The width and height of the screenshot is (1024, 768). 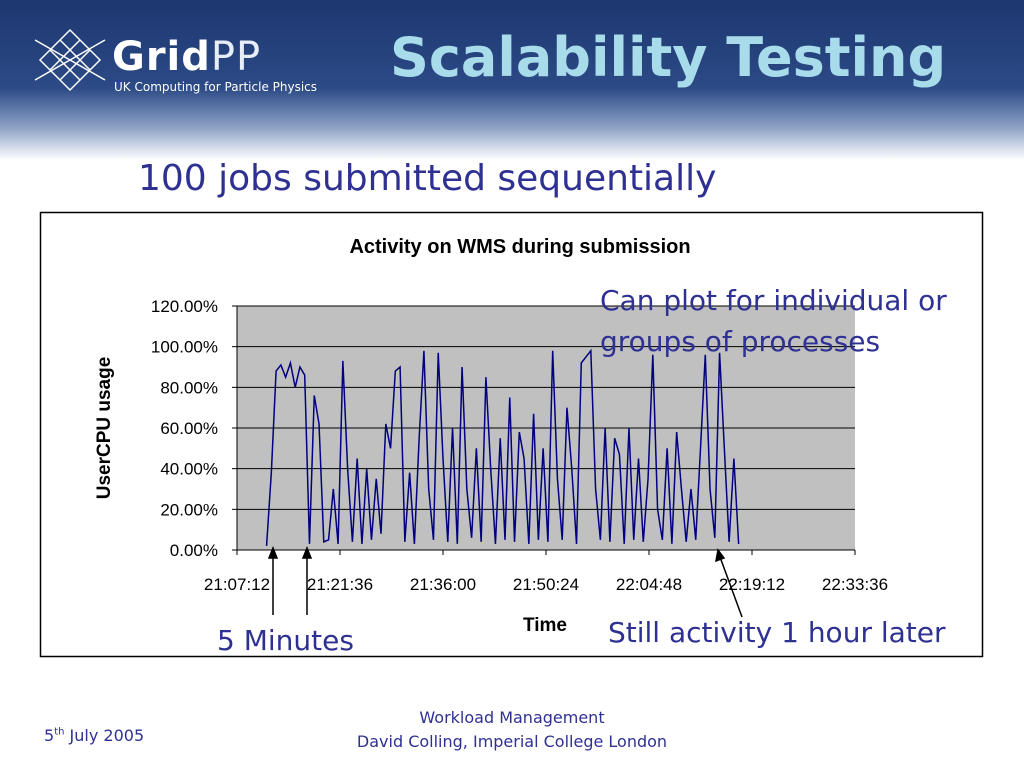 I want to click on arrow, so click(x=731, y=587).